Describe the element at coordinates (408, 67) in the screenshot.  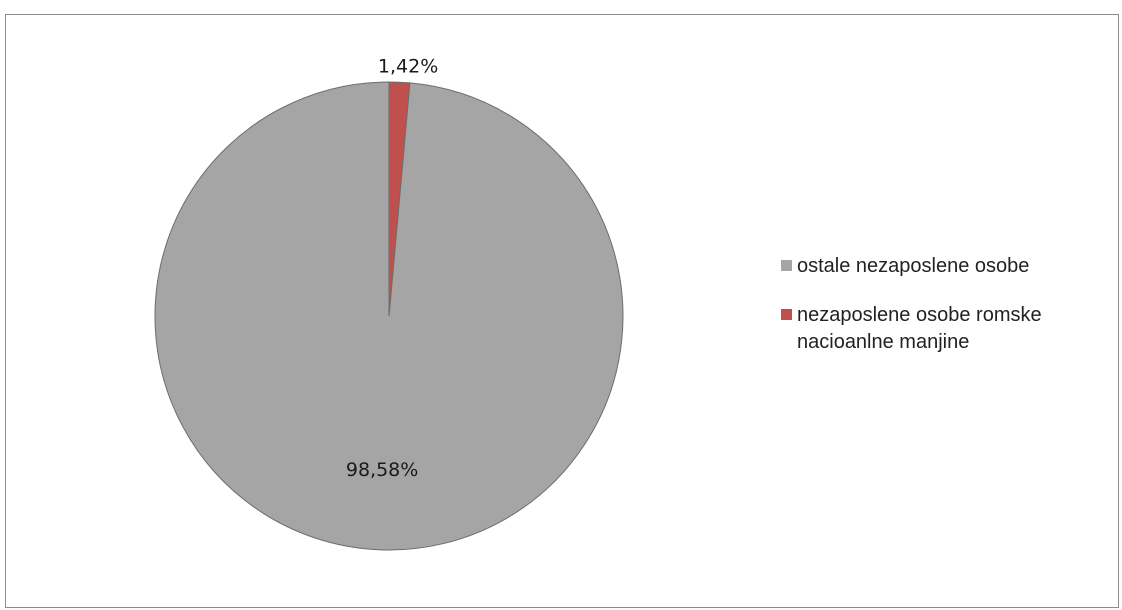
I see `pie-data-label-1: 1,42%` at that location.